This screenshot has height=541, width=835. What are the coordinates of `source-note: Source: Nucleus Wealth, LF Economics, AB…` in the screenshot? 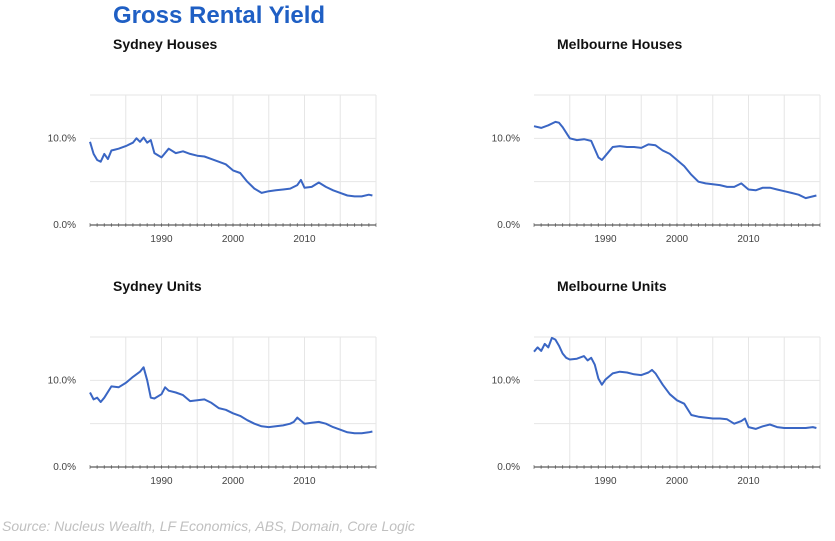 It's located at (208, 526).